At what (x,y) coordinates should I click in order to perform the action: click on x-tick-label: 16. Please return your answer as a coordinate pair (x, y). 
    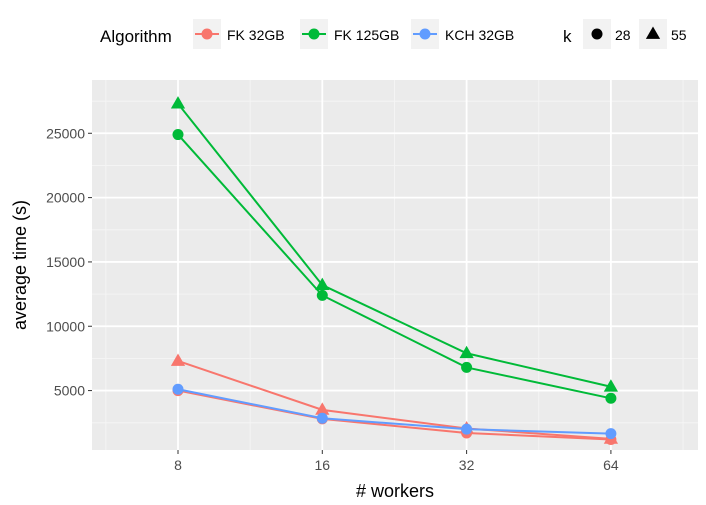
    Looking at the image, I should click on (323, 465).